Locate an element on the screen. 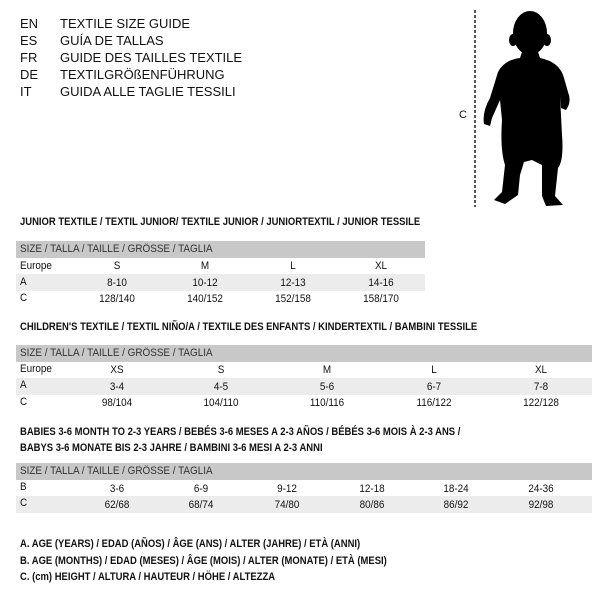 Image resolution: width=600 pixels, height=600 pixels. table-cell: 14-16 is located at coordinates (381, 283).